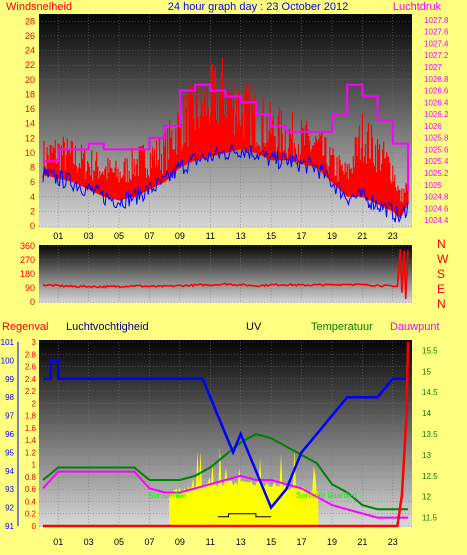 This screenshot has width=467, height=555. What do you see at coordinates (30, 109) in the screenshot?
I see `wind-tick-label: 16` at bounding box center [30, 109].